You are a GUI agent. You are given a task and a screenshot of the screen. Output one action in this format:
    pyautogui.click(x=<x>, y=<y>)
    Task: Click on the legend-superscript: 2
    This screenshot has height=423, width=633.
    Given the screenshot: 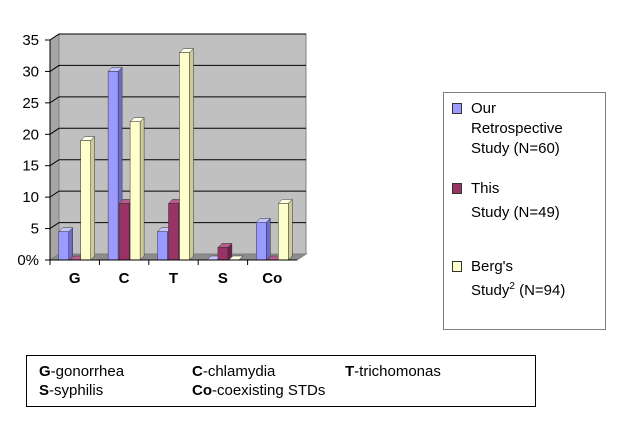 What is the action you would take?
    pyautogui.click(x=512, y=286)
    